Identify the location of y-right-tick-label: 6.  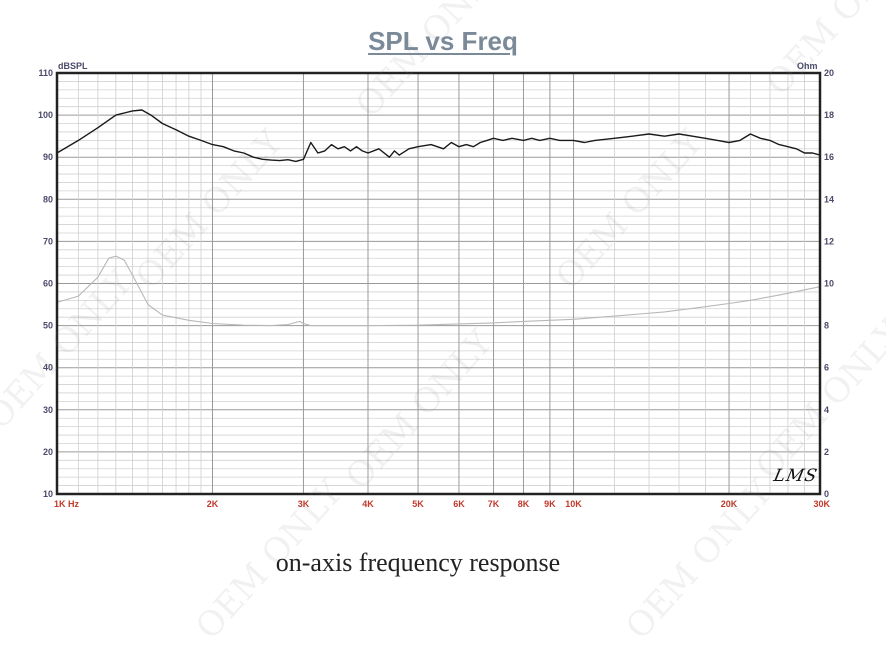
(826, 368).